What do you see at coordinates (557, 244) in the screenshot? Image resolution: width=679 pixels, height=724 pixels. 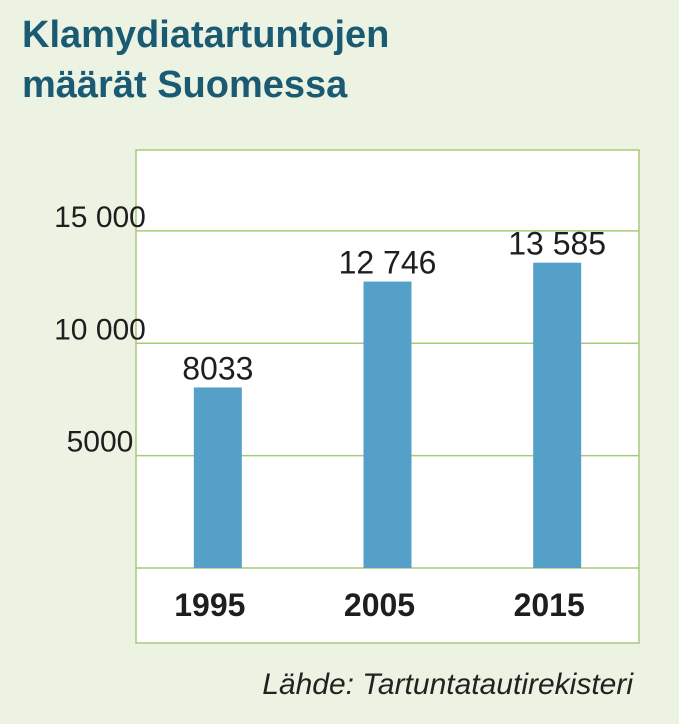 I see `bar-value-label: 13 585` at bounding box center [557, 244].